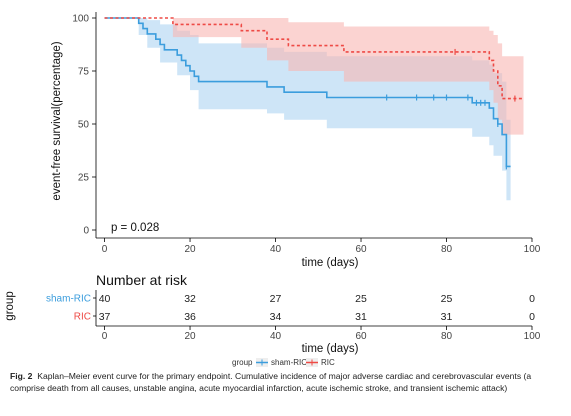 The height and width of the screenshot is (416, 571). Describe the element at coordinates (84, 178) in the screenshot. I see `y-tick-label: 25` at that location.